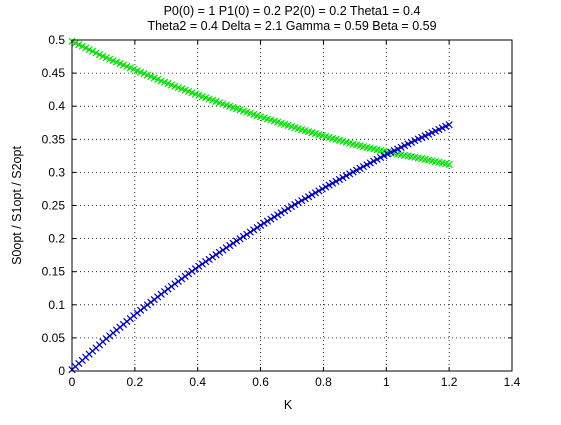 This screenshot has width=561, height=425. What do you see at coordinates (54, 73) in the screenshot?
I see `y-tick-label: 0.45` at bounding box center [54, 73].